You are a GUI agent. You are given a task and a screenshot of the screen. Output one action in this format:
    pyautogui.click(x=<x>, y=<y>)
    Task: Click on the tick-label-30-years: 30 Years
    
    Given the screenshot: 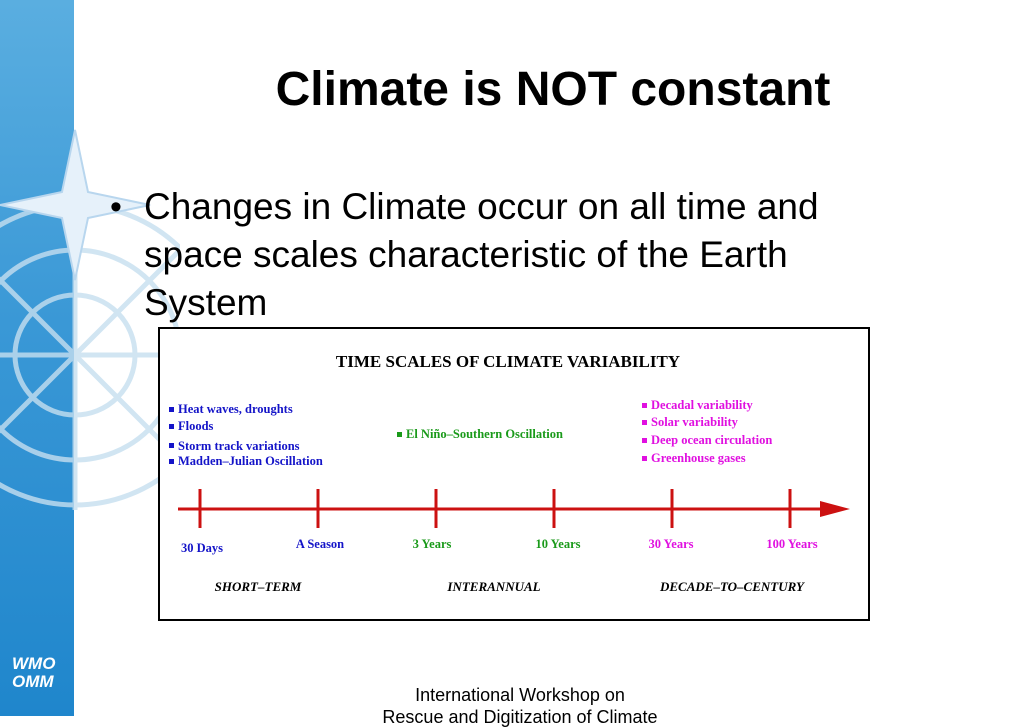 What is the action you would take?
    pyautogui.click(x=670, y=544)
    